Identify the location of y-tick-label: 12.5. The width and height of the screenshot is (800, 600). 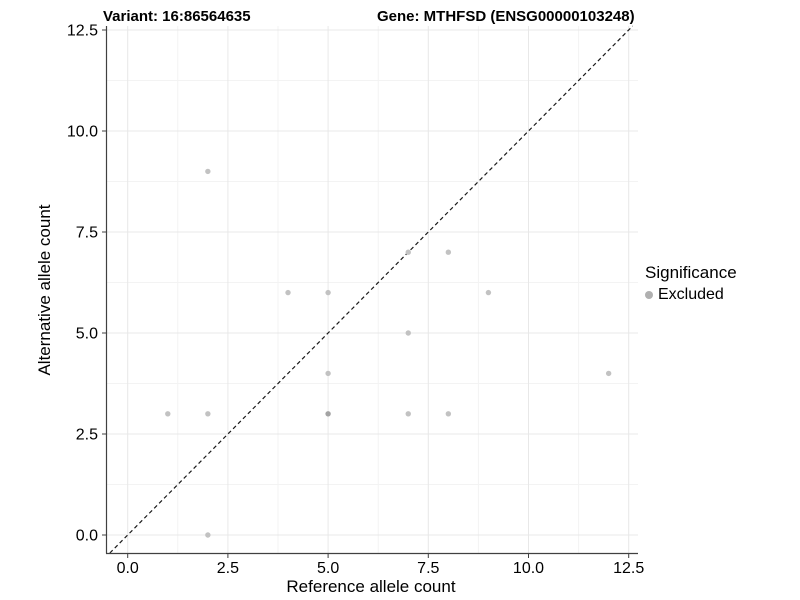
(82, 31).